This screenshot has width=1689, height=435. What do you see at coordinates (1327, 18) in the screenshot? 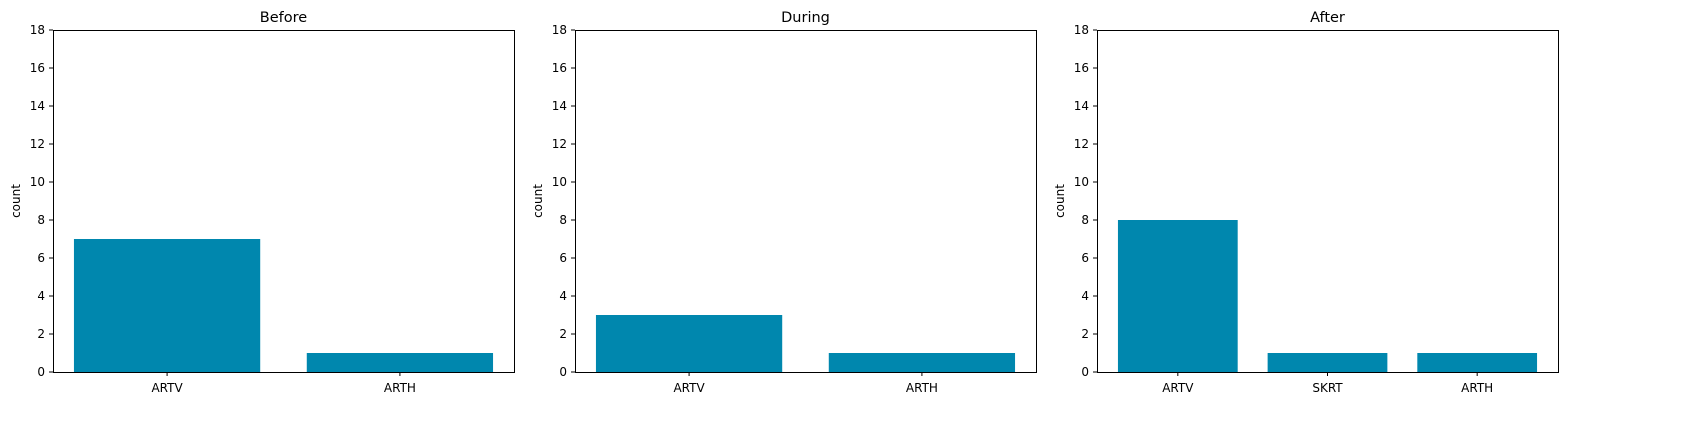
I see `chart-title: After` at bounding box center [1327, 18].